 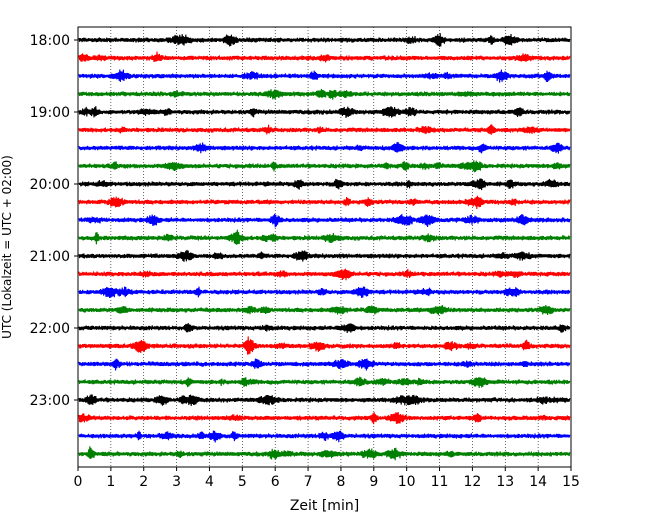 What do you see at coordinates (327, 478) in the screenshot?
I see `x-axis-ticks: 0 1 2 3 4 5 6 7 8 9 10 11 12 13 14 15` at bounding box center [327, 478].